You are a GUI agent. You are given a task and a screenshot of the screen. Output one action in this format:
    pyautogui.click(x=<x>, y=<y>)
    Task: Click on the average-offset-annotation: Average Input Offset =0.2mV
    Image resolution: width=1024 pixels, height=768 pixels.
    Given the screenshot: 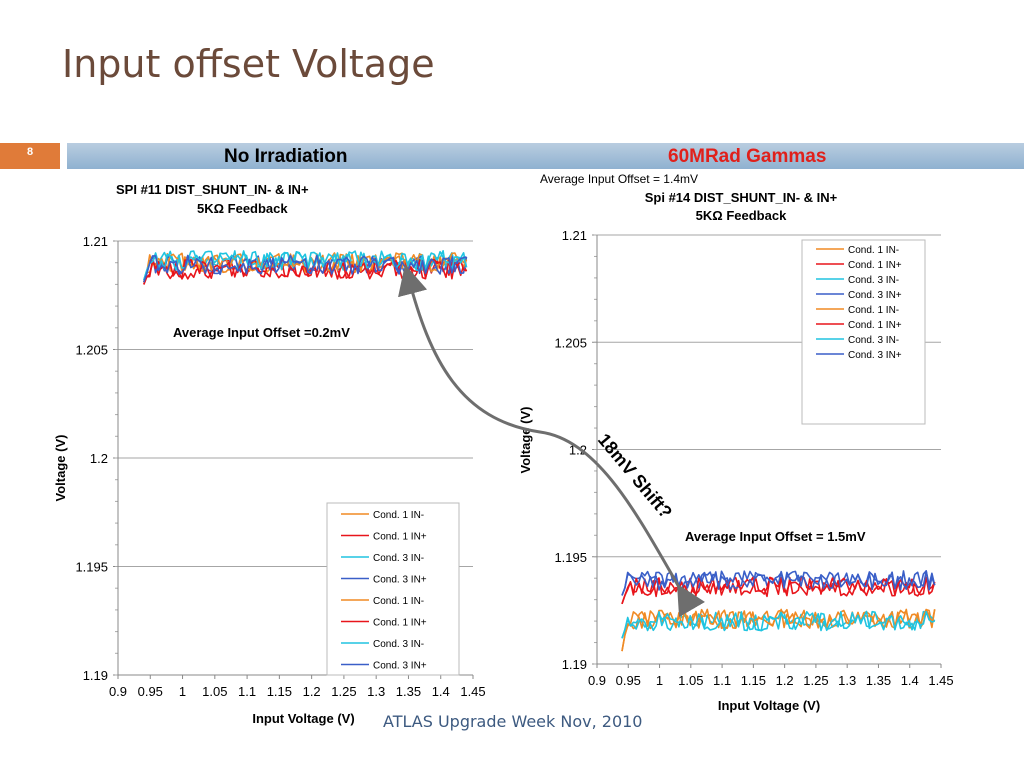 What is the action you would take?
    pyautogui.click(x=261, y=332)
    